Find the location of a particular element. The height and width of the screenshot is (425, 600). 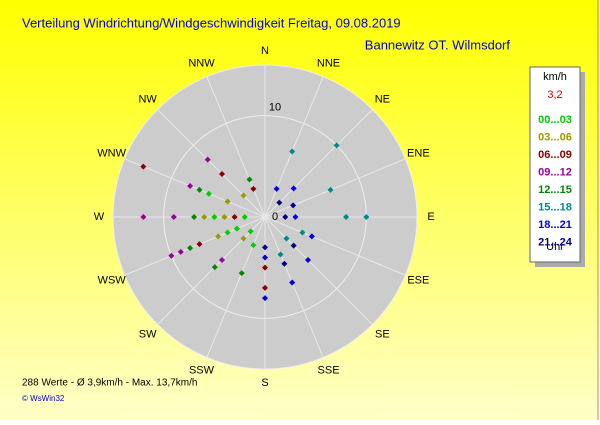

legend-footer: Uhr is located at coordinates (555, 247).